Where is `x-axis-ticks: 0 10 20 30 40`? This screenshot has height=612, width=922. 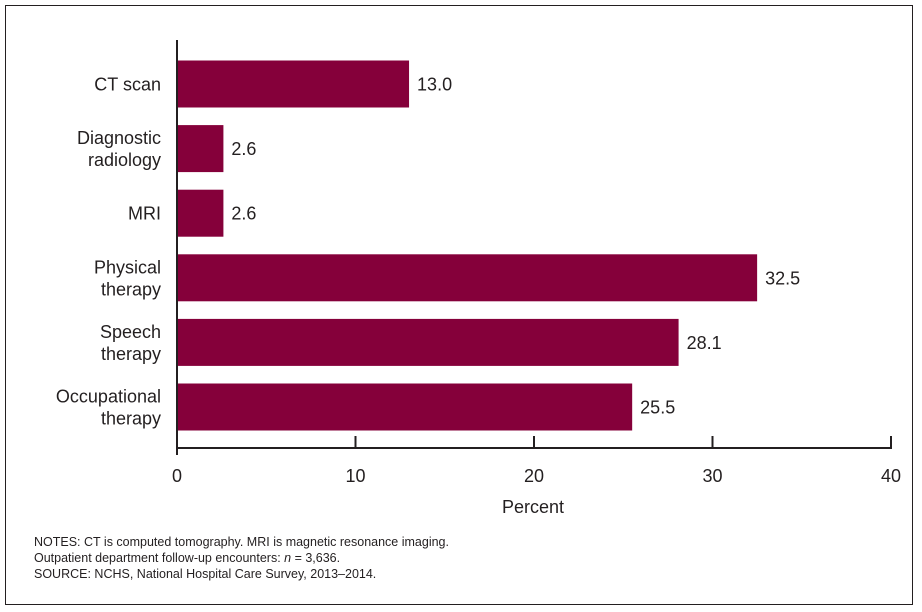
x-axis-ticks: 0 10 20 30 40 is located at coordinates (536, 461).